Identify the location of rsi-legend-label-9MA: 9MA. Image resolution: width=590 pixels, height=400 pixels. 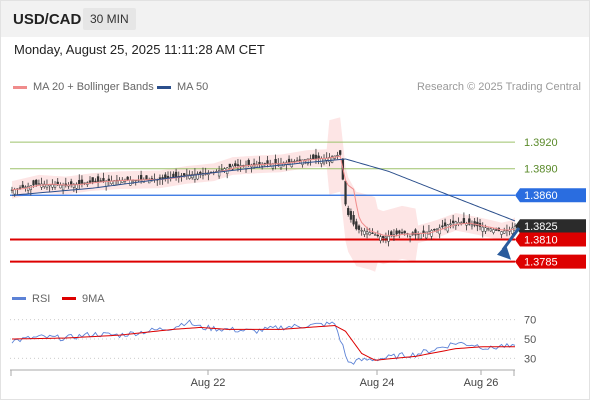
(93, 299).